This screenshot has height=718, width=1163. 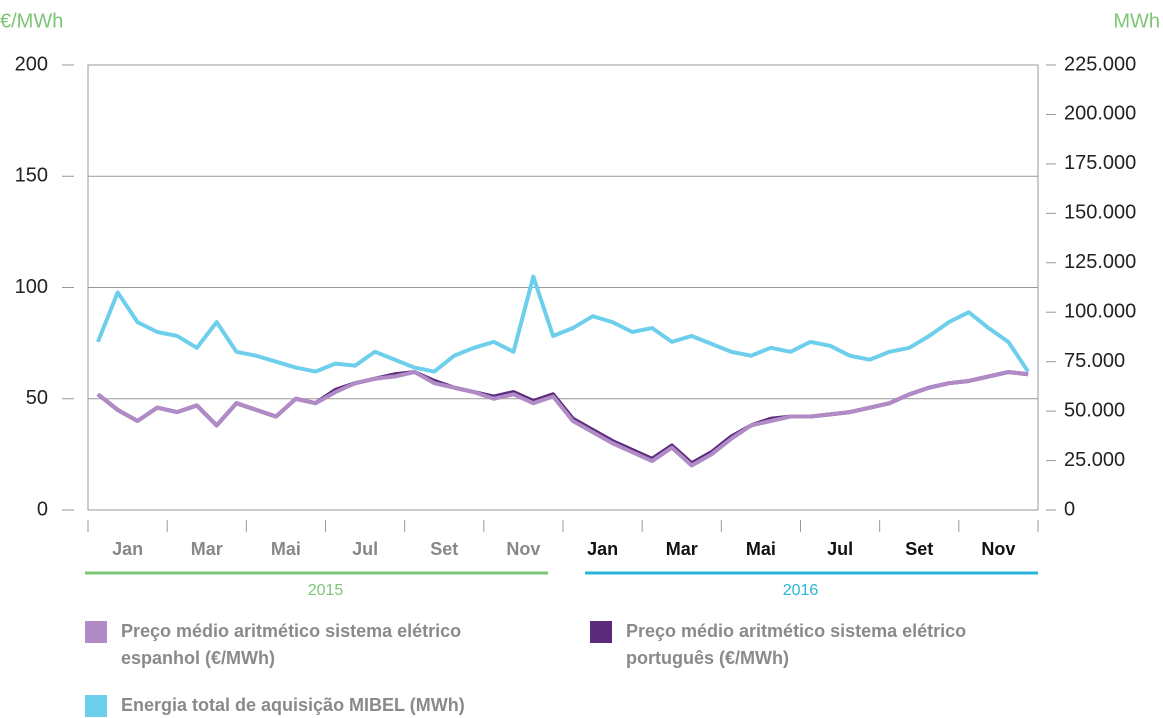 I want to click on legend-item: Energia total de aquisição MIBEL (MWh), so click(x=345, y=705).